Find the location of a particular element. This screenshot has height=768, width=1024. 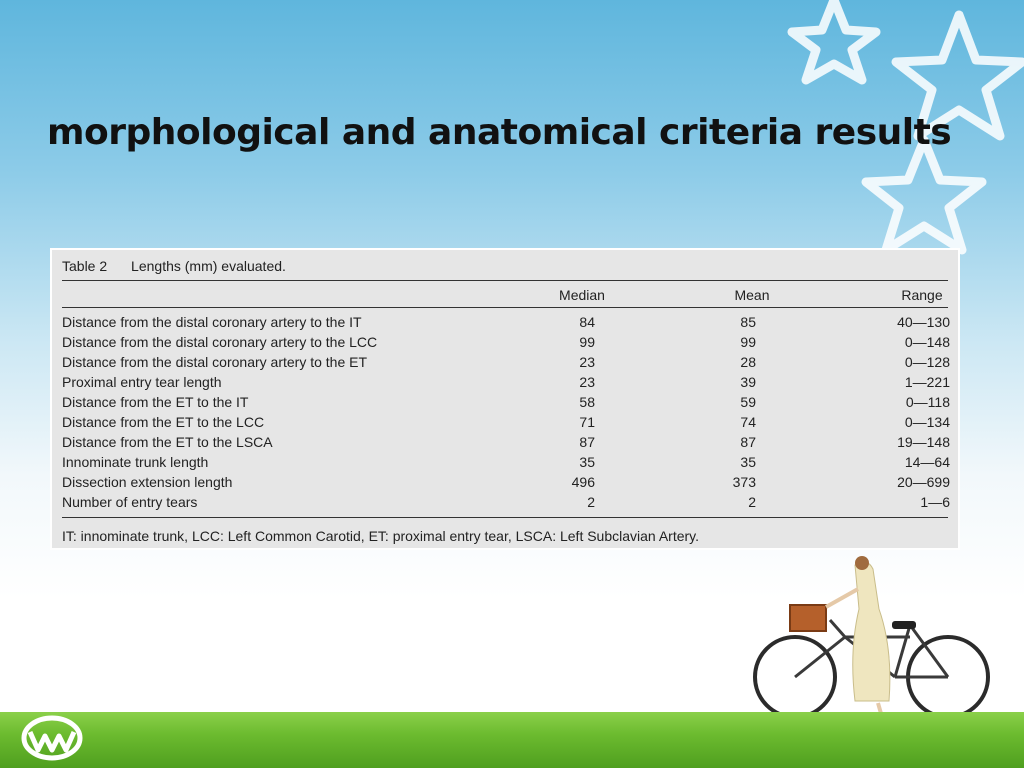

row-range: 1—221 is located at coordinates (927, 382).